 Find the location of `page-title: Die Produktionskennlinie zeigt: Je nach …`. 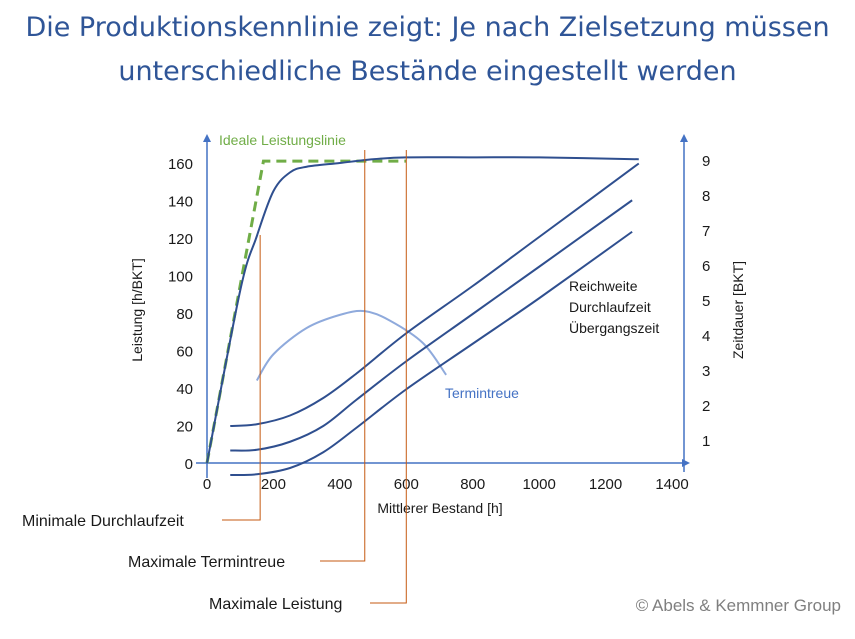

page-title: Die Produktionskennlinie zeigt: Je nach … is located at coordinates (427, 50).